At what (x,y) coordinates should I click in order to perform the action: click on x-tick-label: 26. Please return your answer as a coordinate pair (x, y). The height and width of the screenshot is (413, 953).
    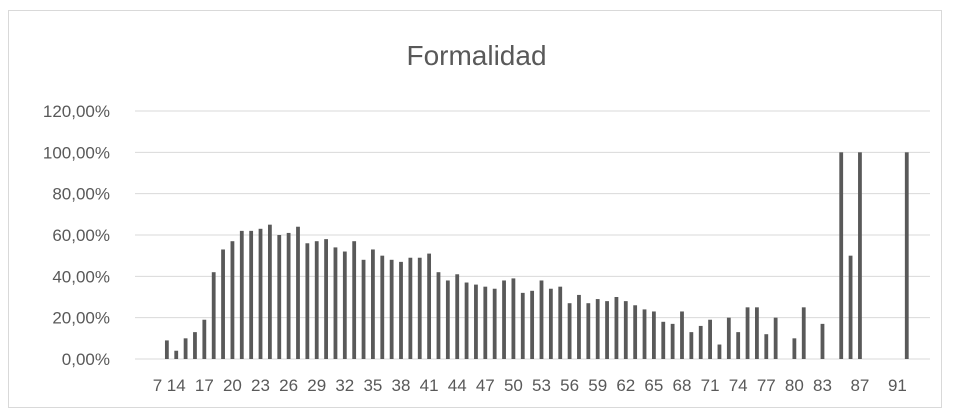
    Looking at the image, I should click on (288, 385).